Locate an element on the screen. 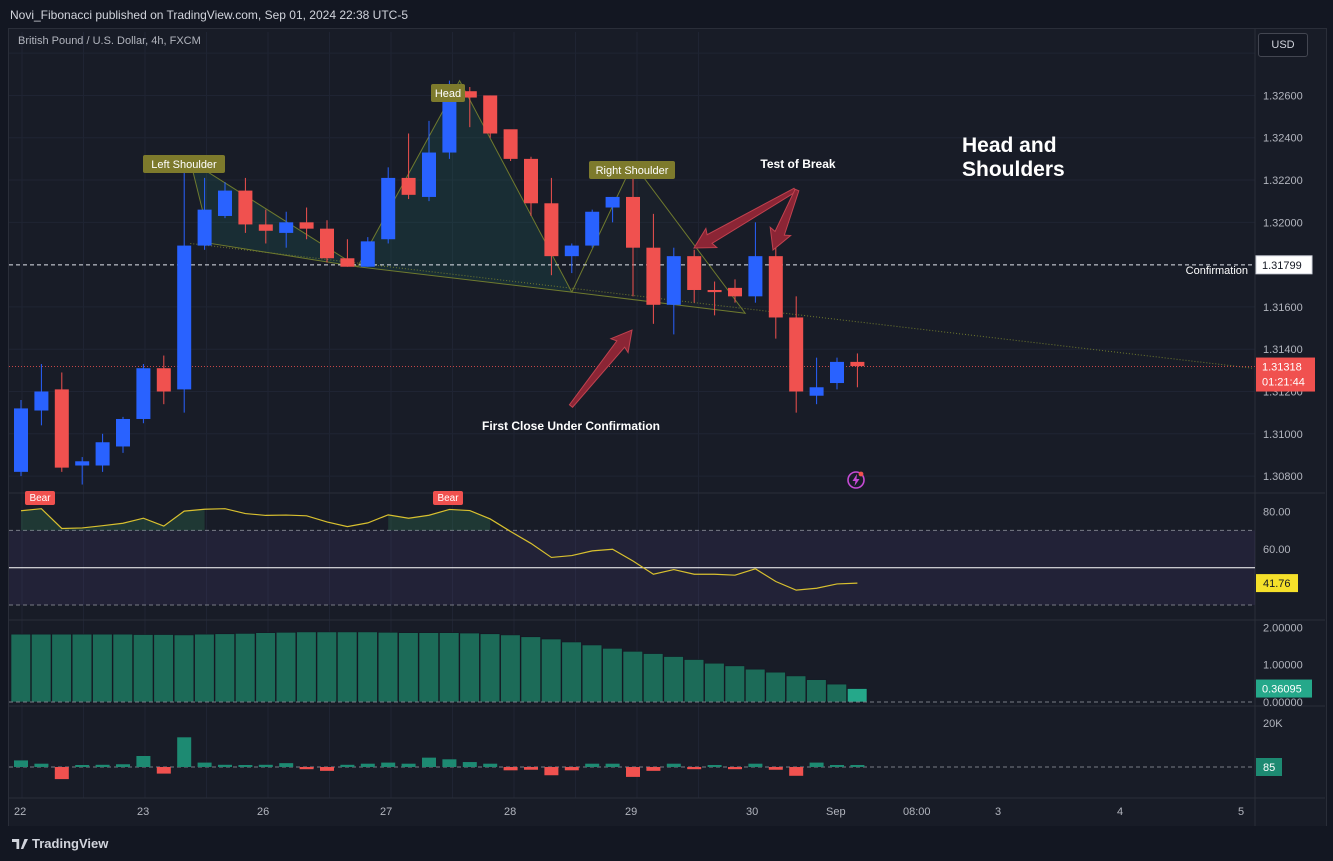 The width and height of the screenshot is (1333, 861). rsi-value-badge is located at coordinates (1277, 583).